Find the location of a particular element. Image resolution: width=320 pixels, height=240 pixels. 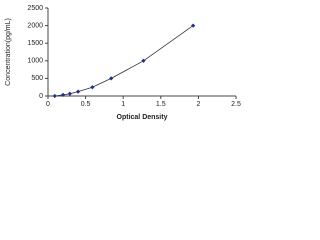

x-tick-label: 0.5 is located at coordinates (86, 104).